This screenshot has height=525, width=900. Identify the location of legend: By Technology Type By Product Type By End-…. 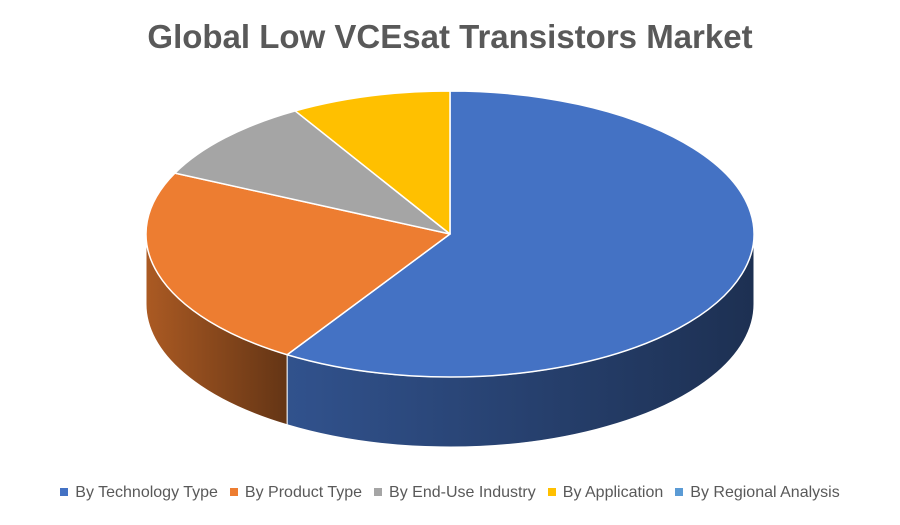
(450, 493).